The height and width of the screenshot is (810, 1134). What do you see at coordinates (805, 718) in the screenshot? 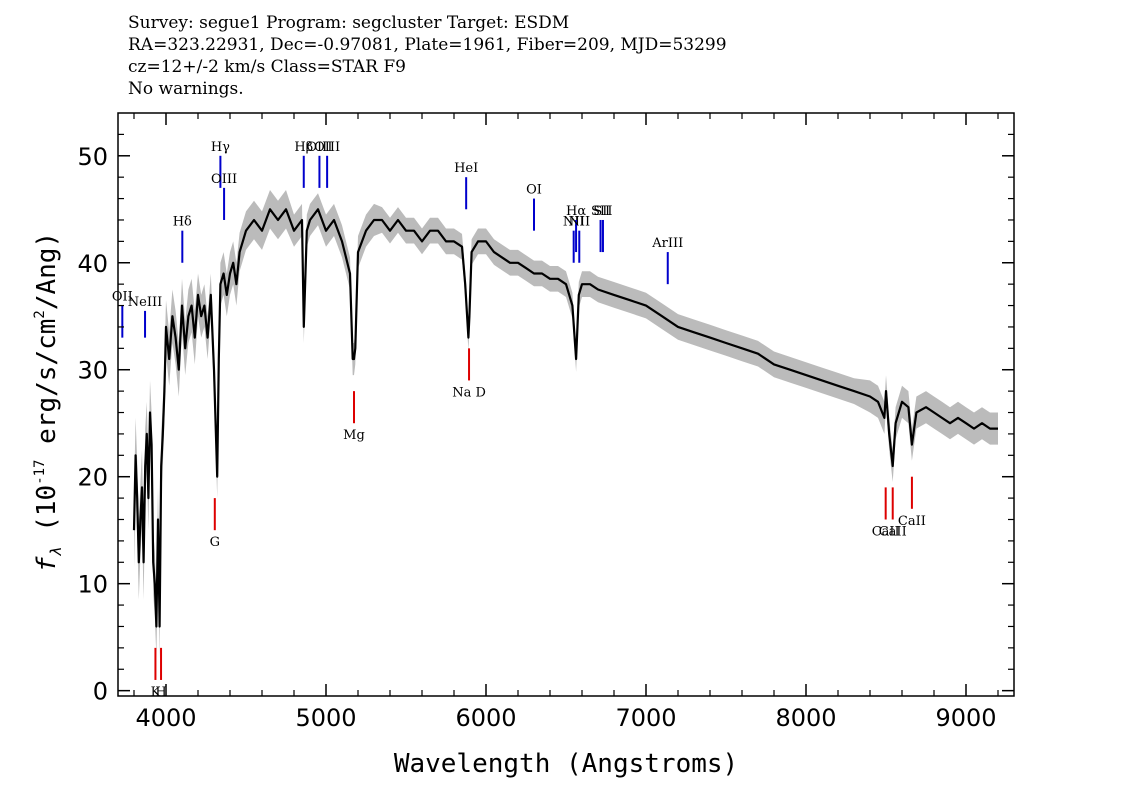
I see `x-tick-label: 8000` at bounding box center [805, 718].